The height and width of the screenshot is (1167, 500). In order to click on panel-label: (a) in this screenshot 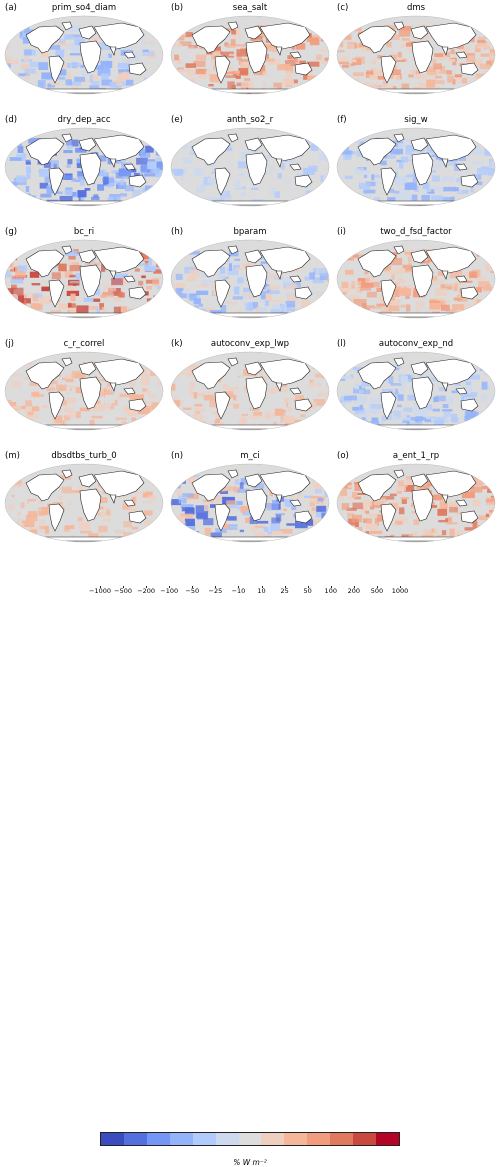, I will do `click(11, 8)`.